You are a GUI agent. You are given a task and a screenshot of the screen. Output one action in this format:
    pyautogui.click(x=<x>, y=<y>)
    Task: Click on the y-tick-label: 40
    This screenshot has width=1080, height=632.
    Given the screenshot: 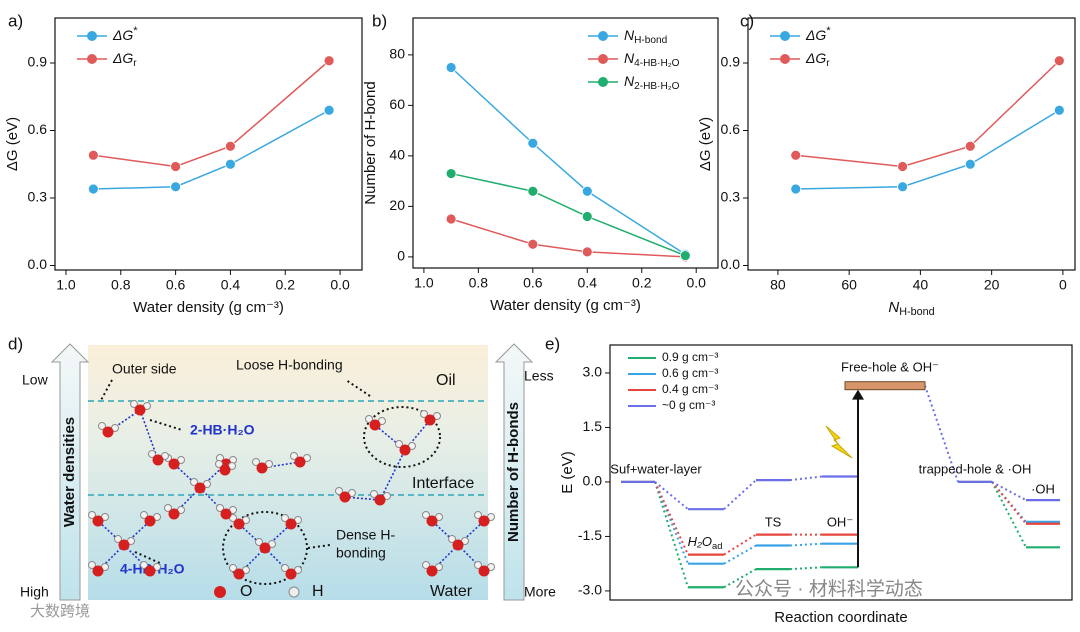 What is the action you would take?
    pyautogui.click(x=397, y=155)
    